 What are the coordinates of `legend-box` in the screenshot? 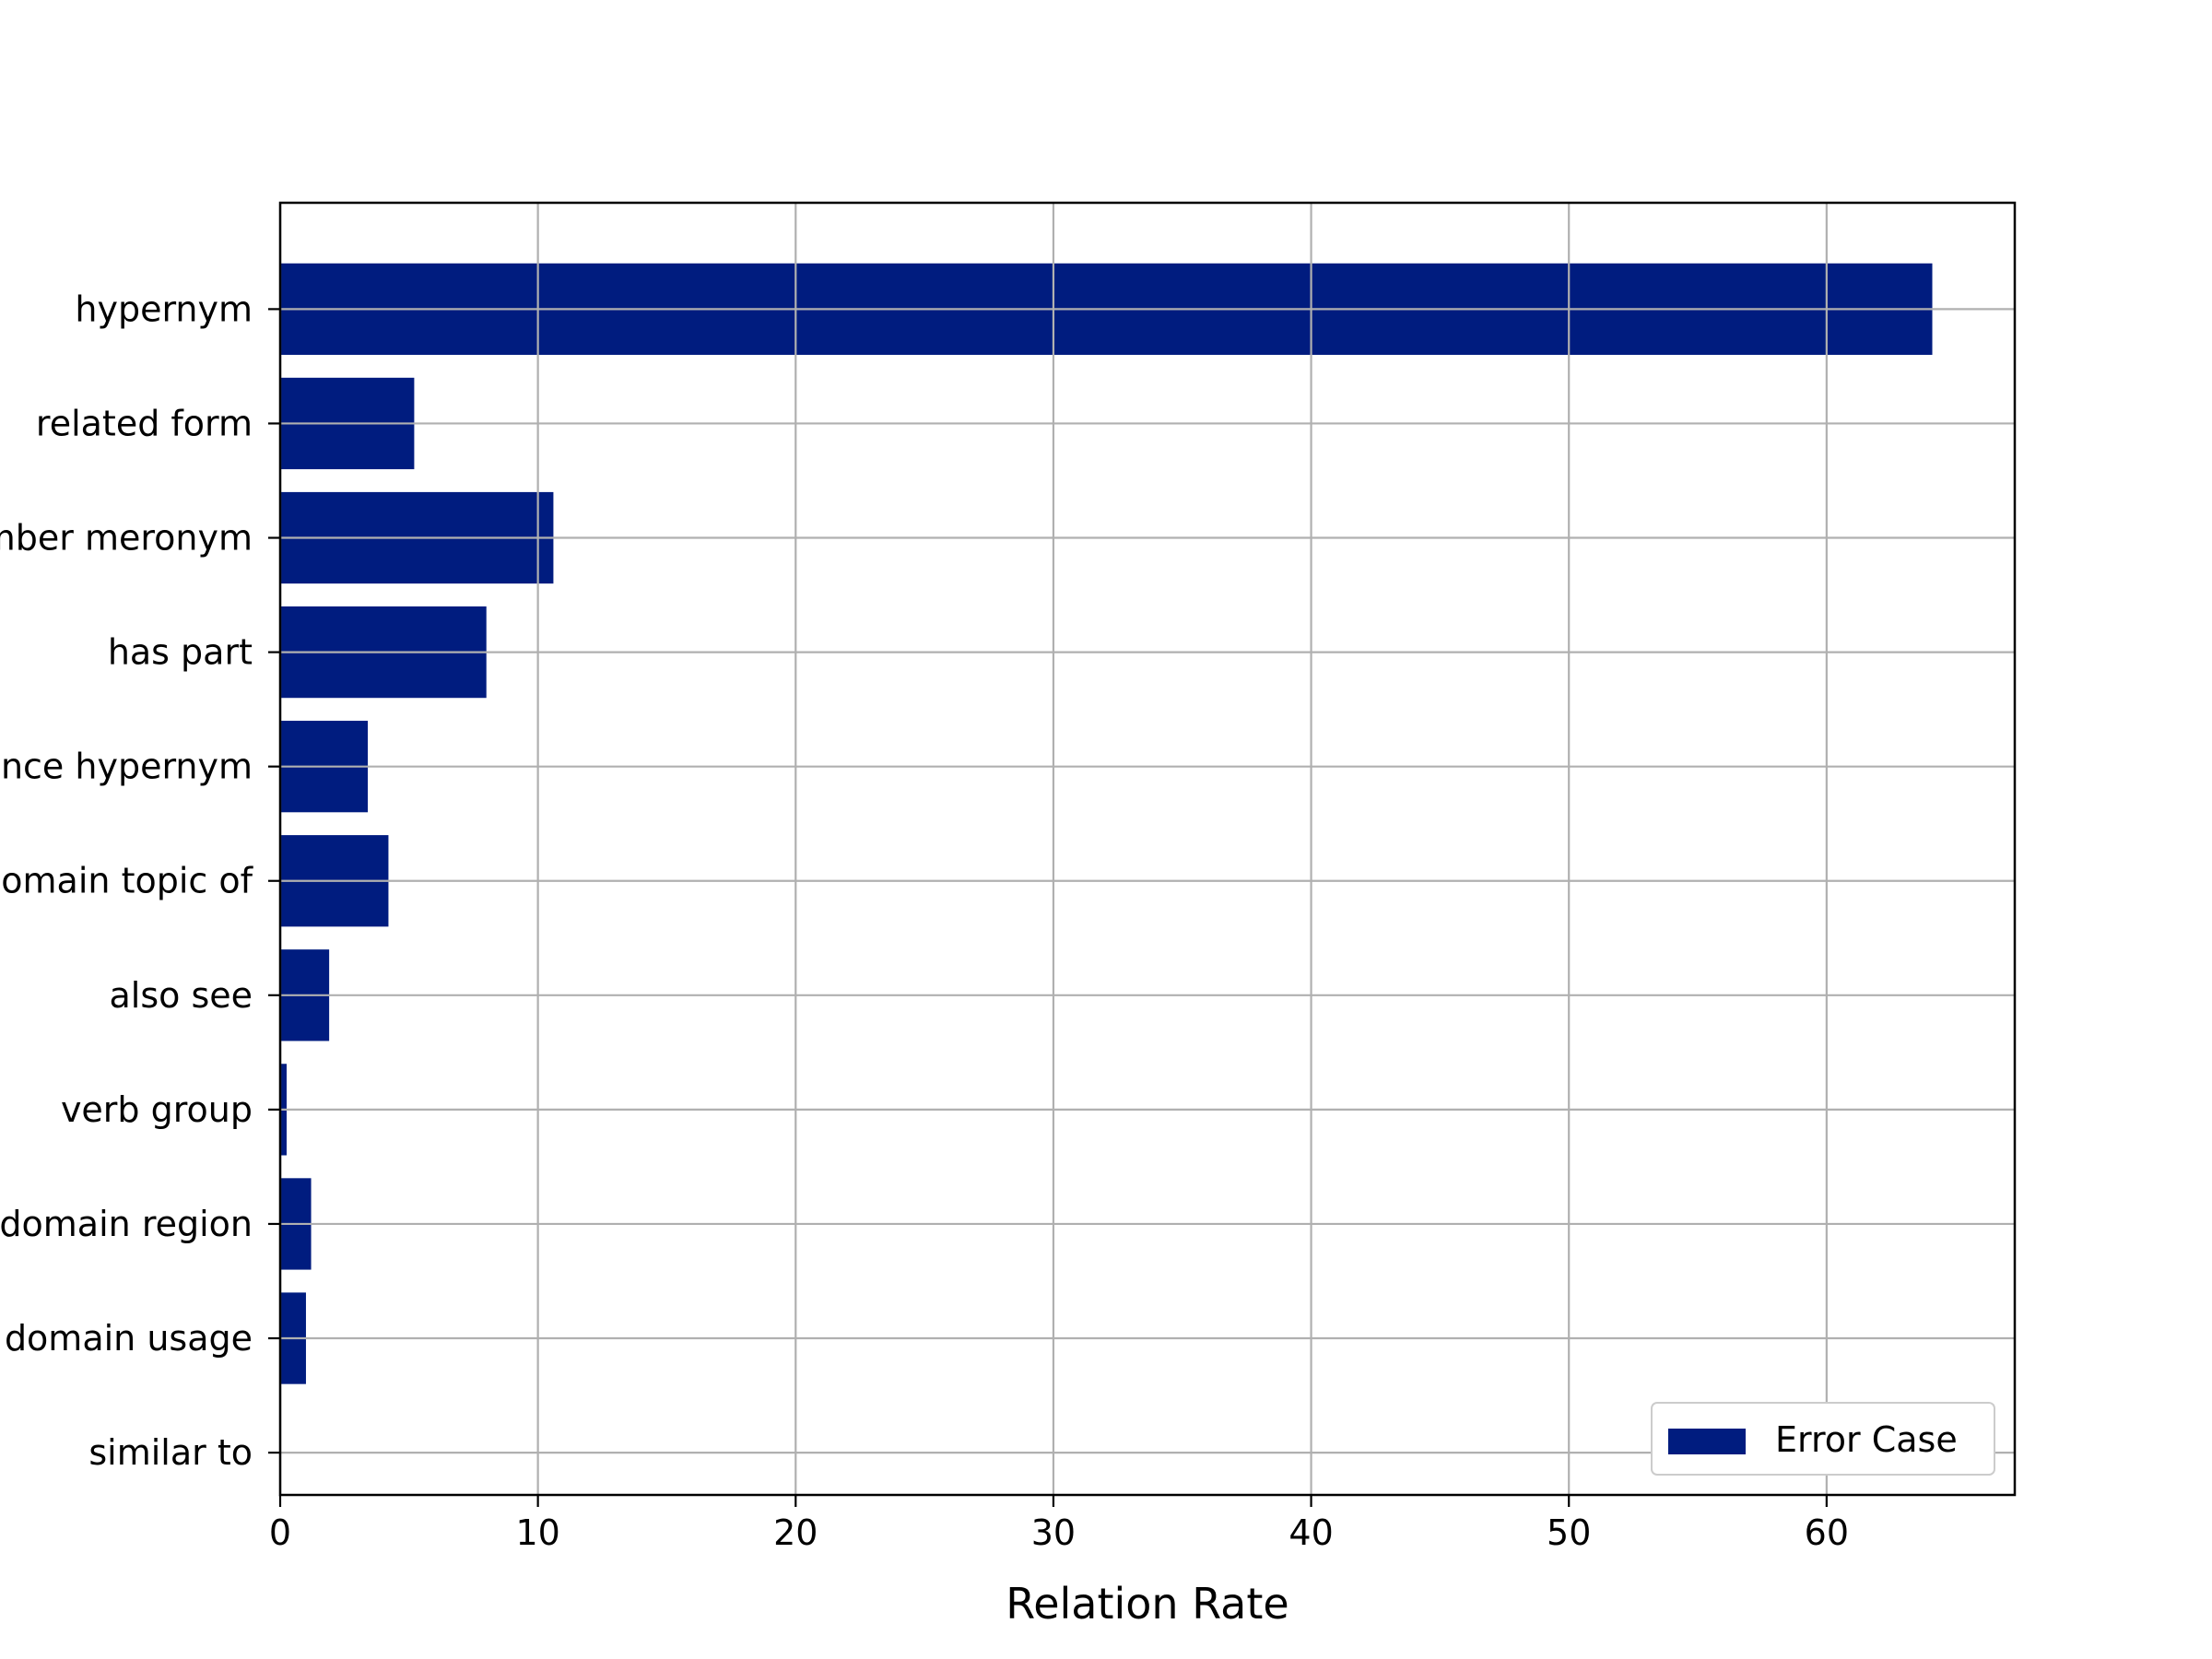 It's located at (1823, 1439).